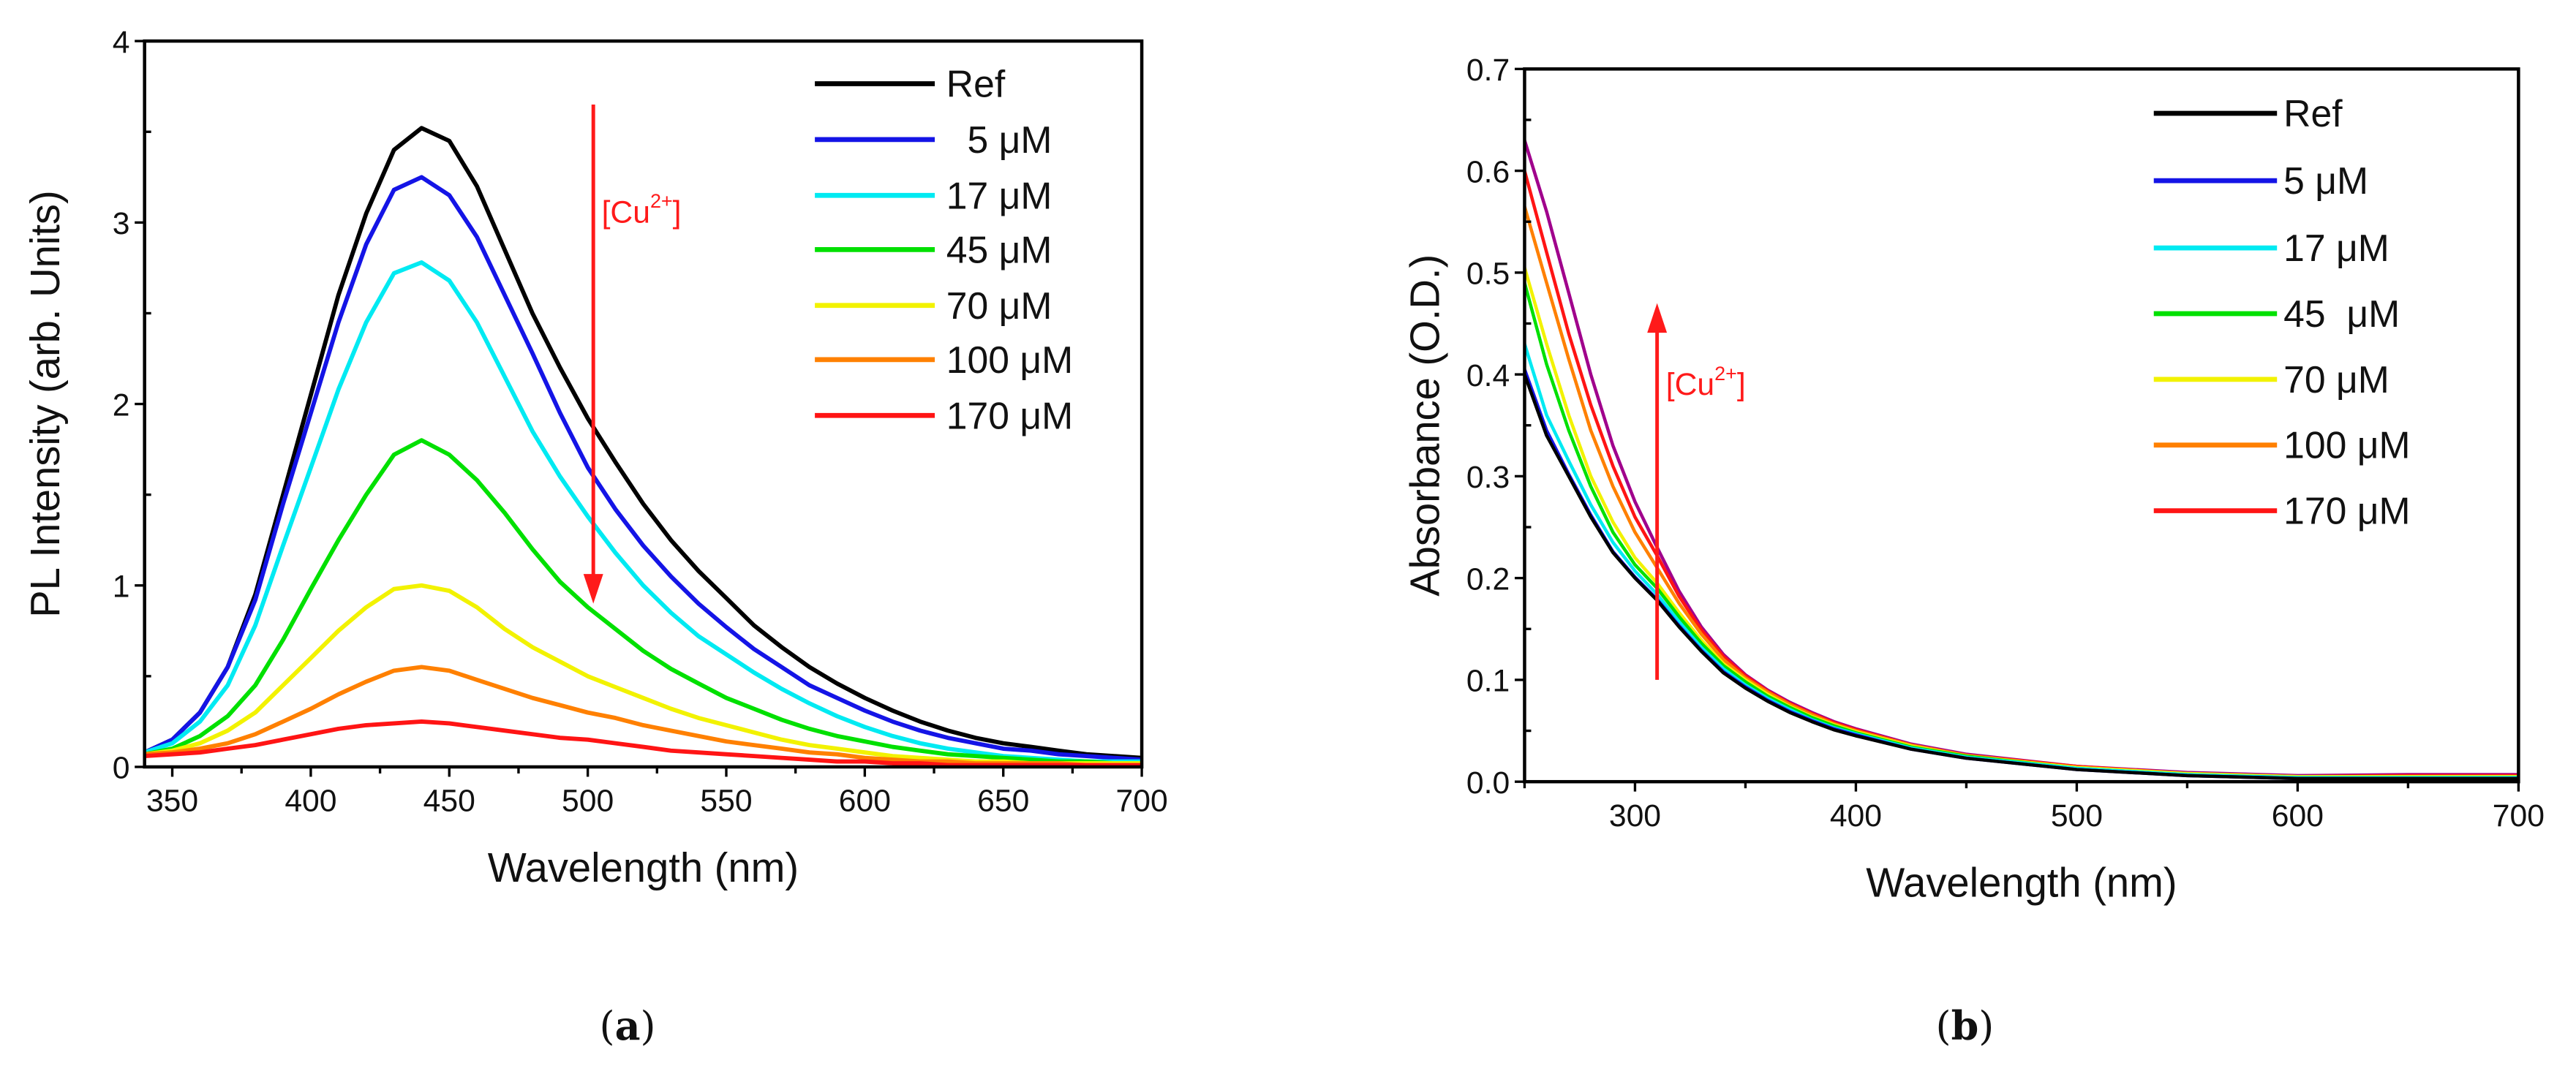  I want to click on caption-a-letter: a, so click(628, 1025).